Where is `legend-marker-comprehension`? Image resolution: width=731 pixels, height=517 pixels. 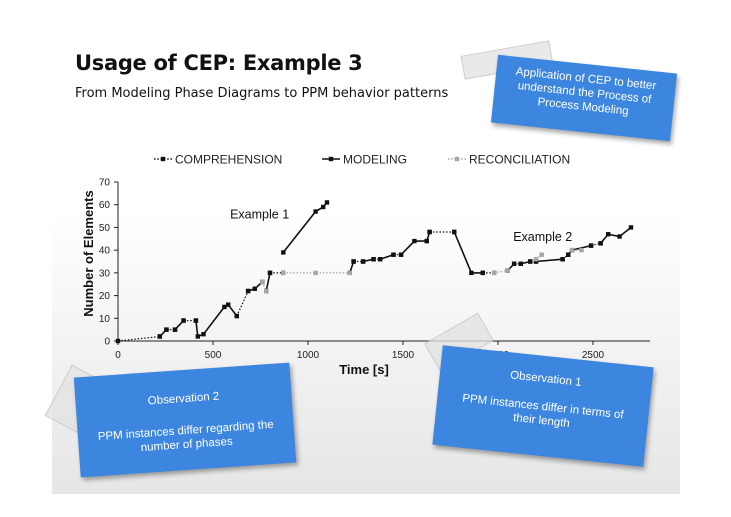
legend-marker-comprehension is located at coordinates (163, 159).